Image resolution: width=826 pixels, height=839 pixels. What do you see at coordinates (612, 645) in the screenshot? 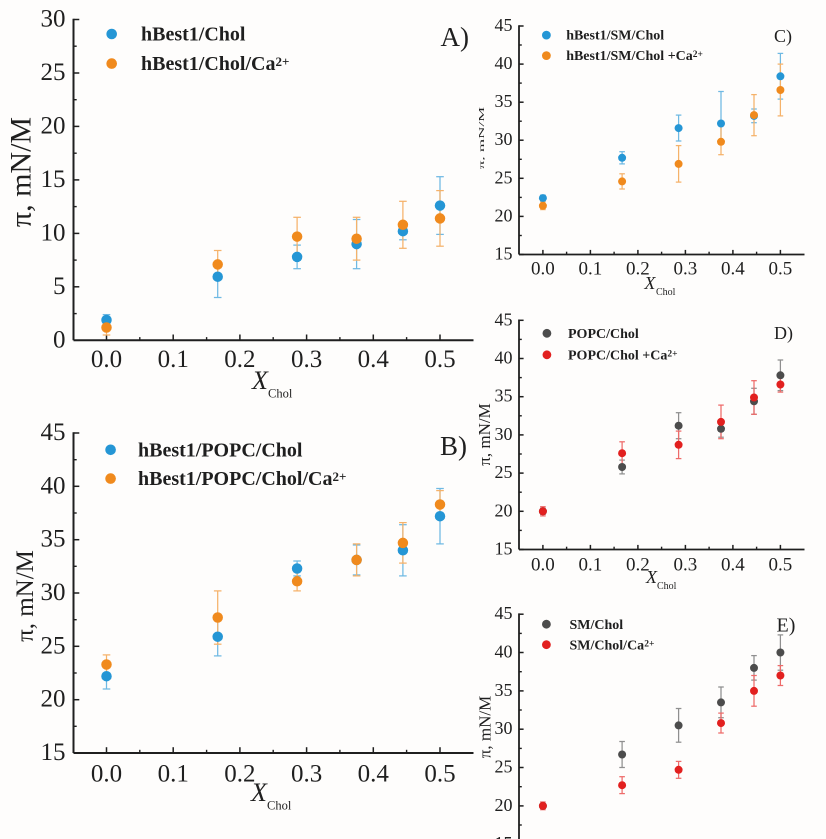
I see `svg-text: SM/Chol/Ca2+` at bounding box center [612, 645].